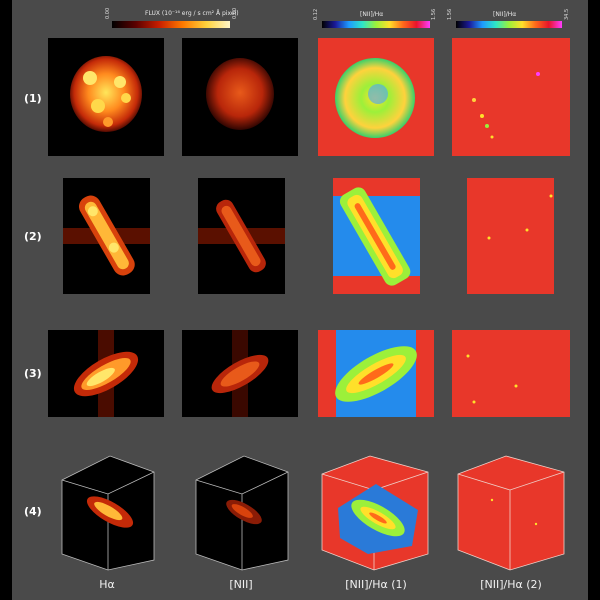  What do you see at coordinates (107, 584) in the screenshot?
I see `column-label-halpha: Hα` at bounding box center [107, 584].